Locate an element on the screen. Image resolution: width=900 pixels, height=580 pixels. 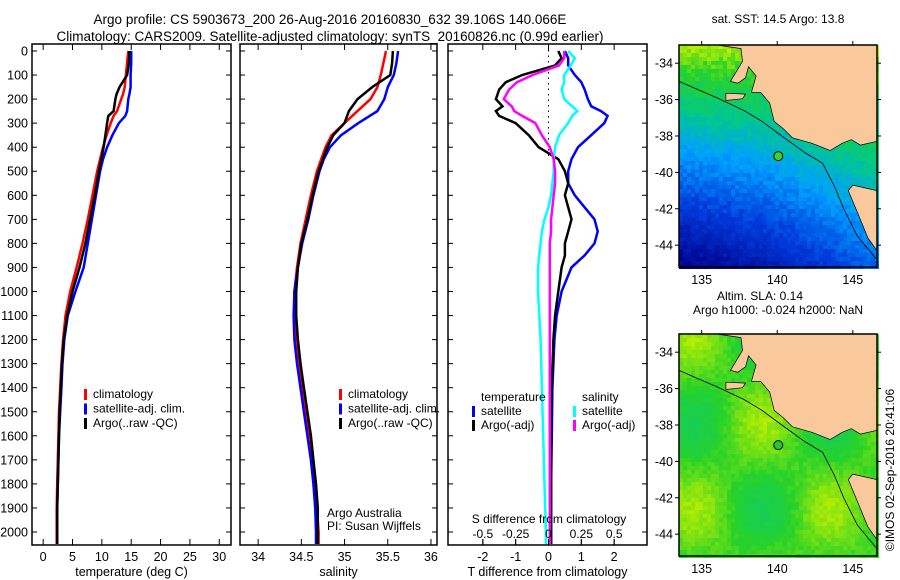
lon-tick-label: 135 is located at coordinates (701, 280).